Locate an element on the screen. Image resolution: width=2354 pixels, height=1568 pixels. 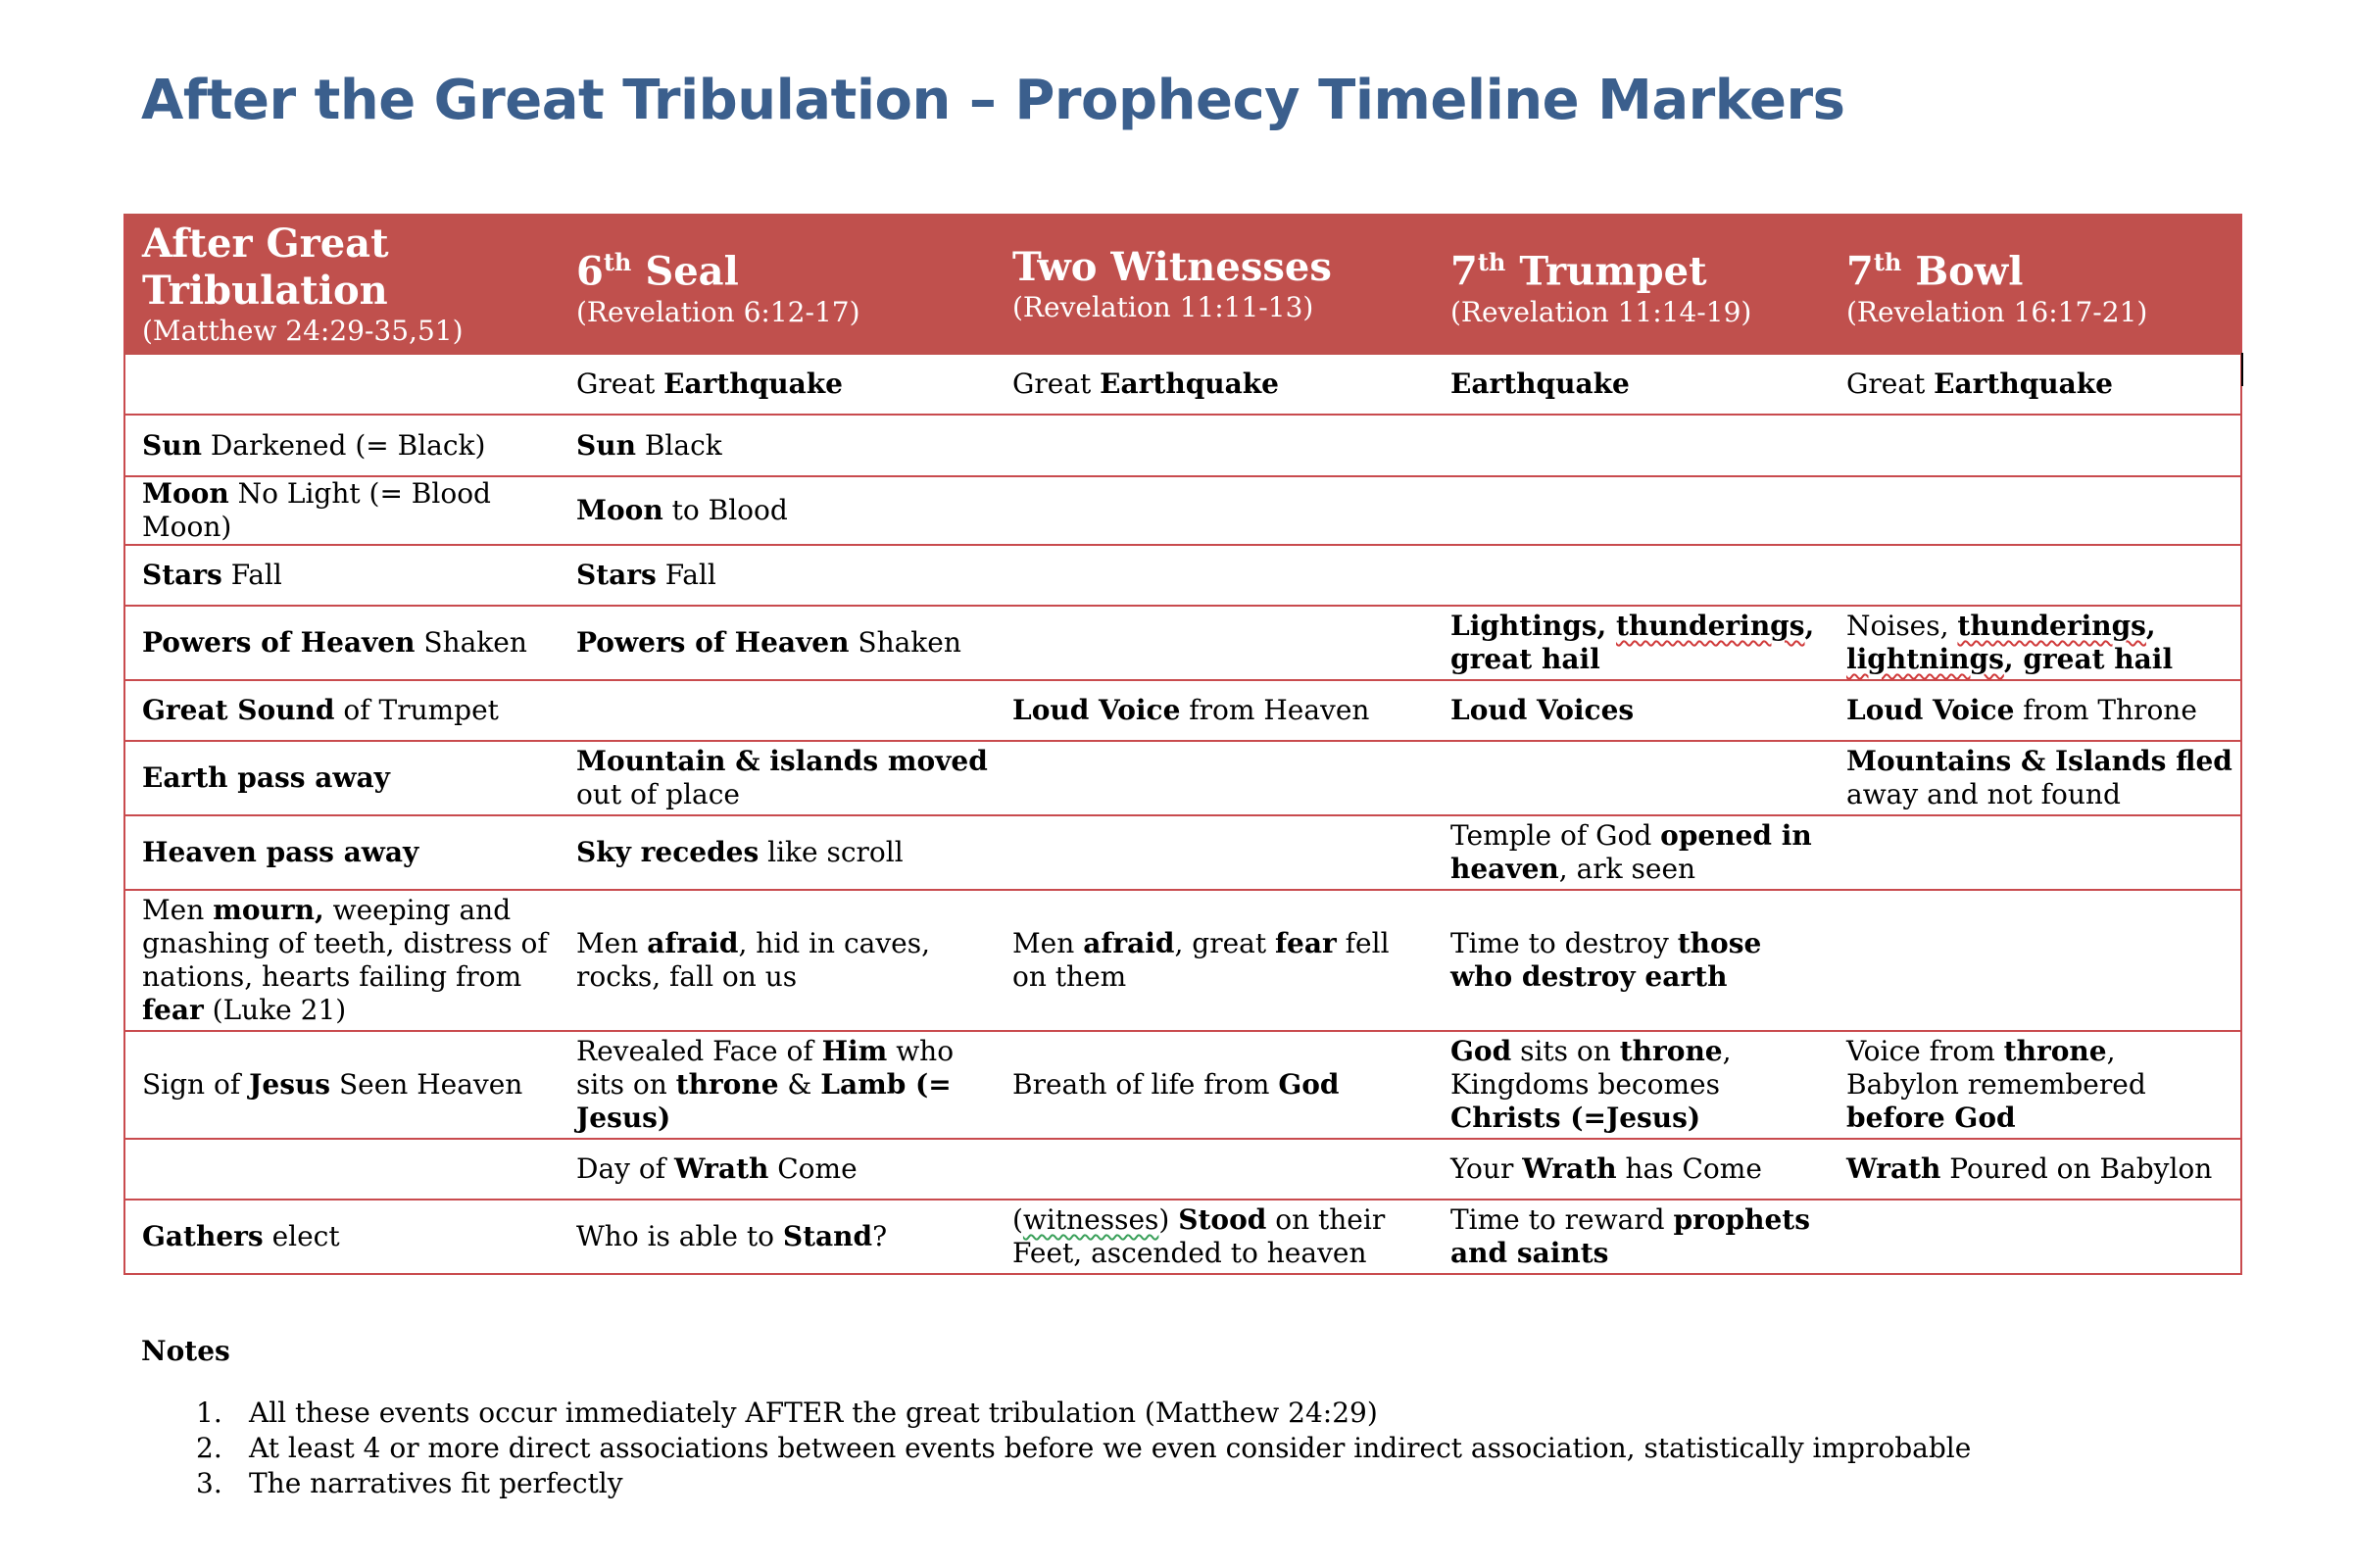
cell-6th-seal: Day of Wrath Come is located at coordinates (778, 1169).